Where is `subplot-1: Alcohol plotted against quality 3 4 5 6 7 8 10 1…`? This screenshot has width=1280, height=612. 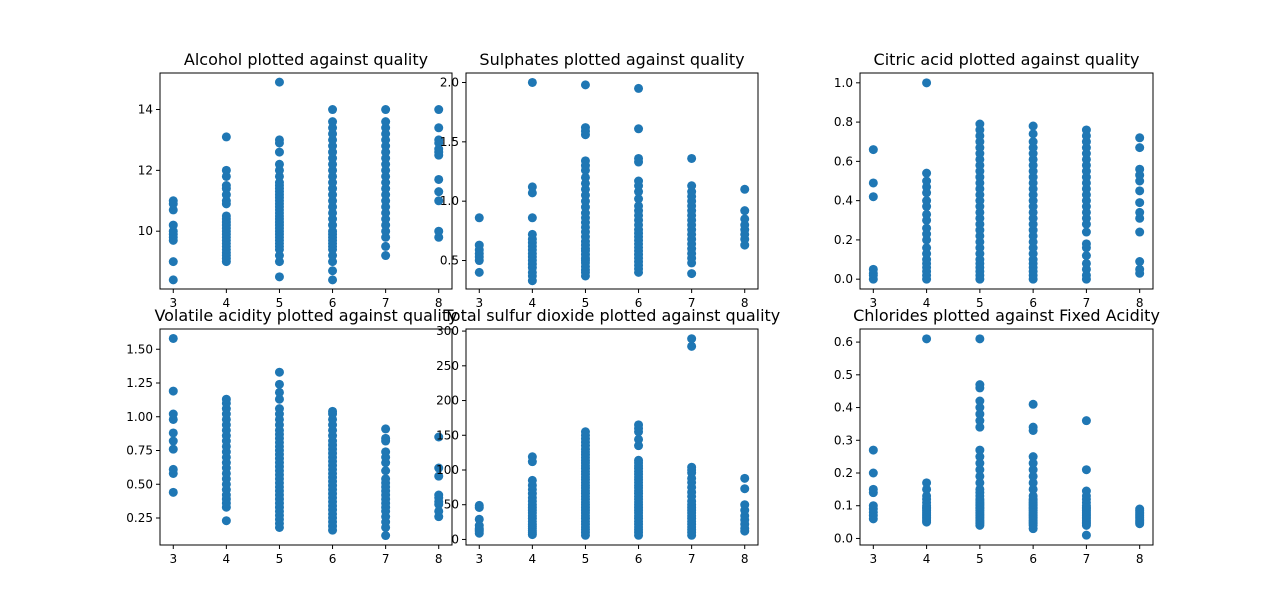
subplot-1: Alcohol plotted against quality 3 4 5 6 7 8 10 1… is located at coordinates (295, 180).